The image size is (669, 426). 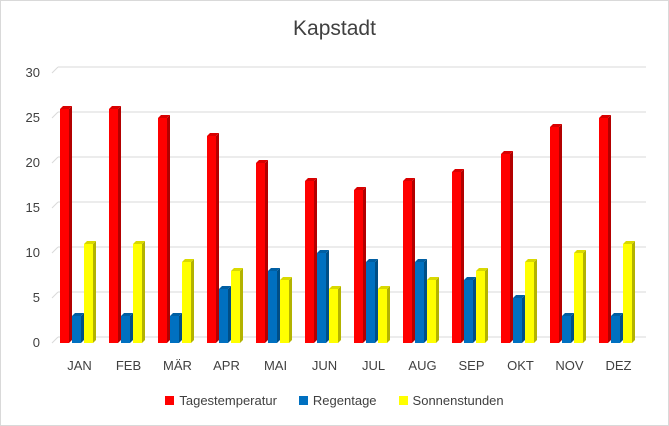 What do you see at coordinates (517, 320) in the screenshot?
I see `bar-regentage-okt` at bounding box center [517, 320].